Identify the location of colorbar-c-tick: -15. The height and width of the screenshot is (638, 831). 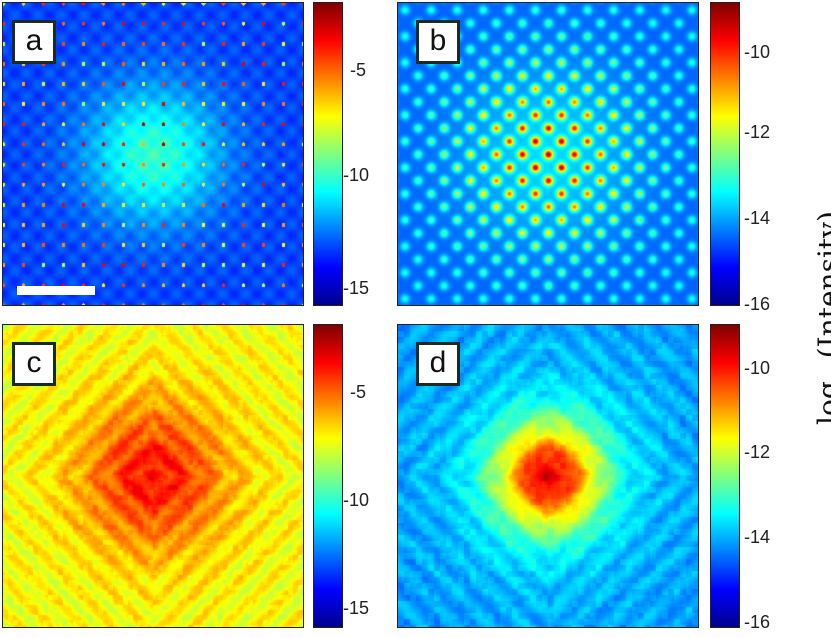
(356, 608).